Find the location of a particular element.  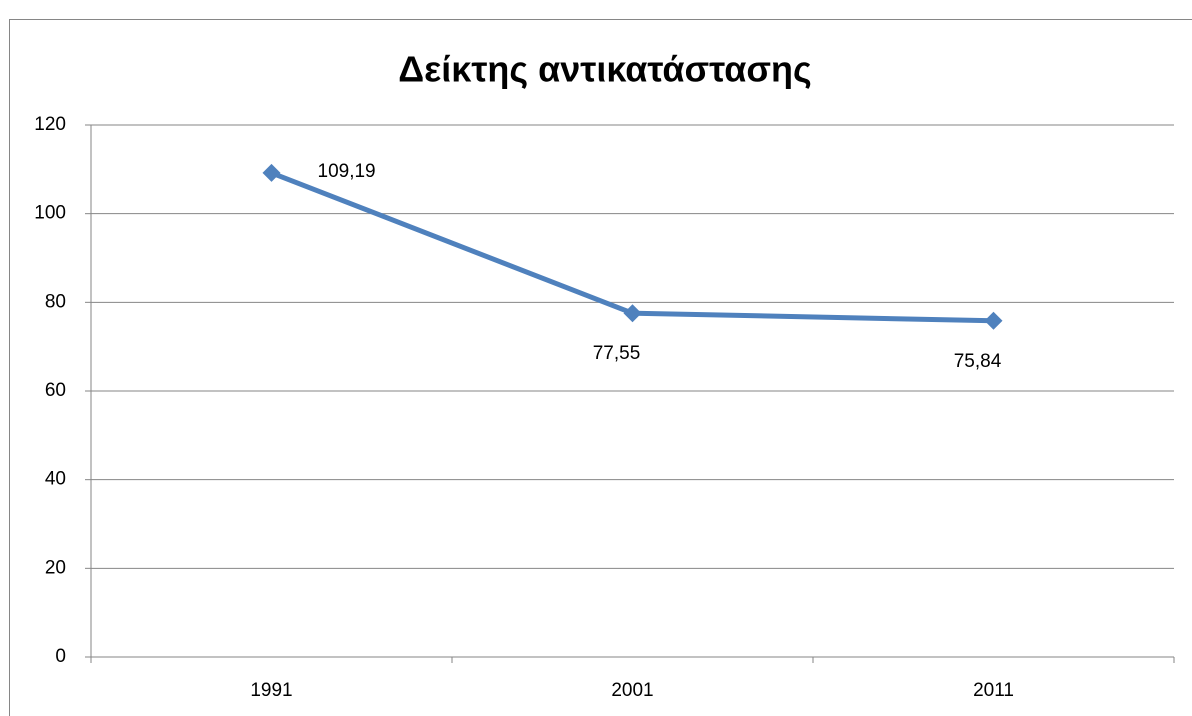

x-tick-label: 2011 is located at coordinates (993, 690).